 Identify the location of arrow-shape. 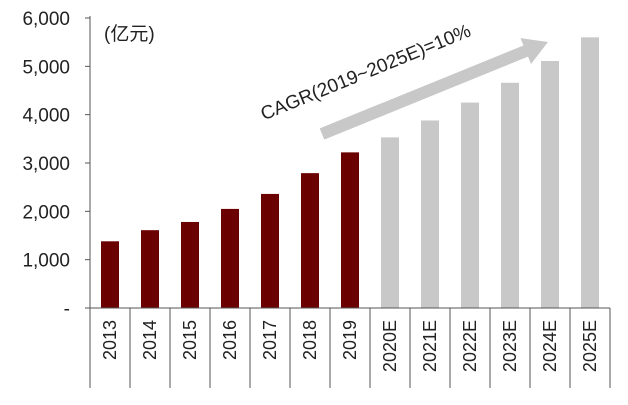
(433, 89).